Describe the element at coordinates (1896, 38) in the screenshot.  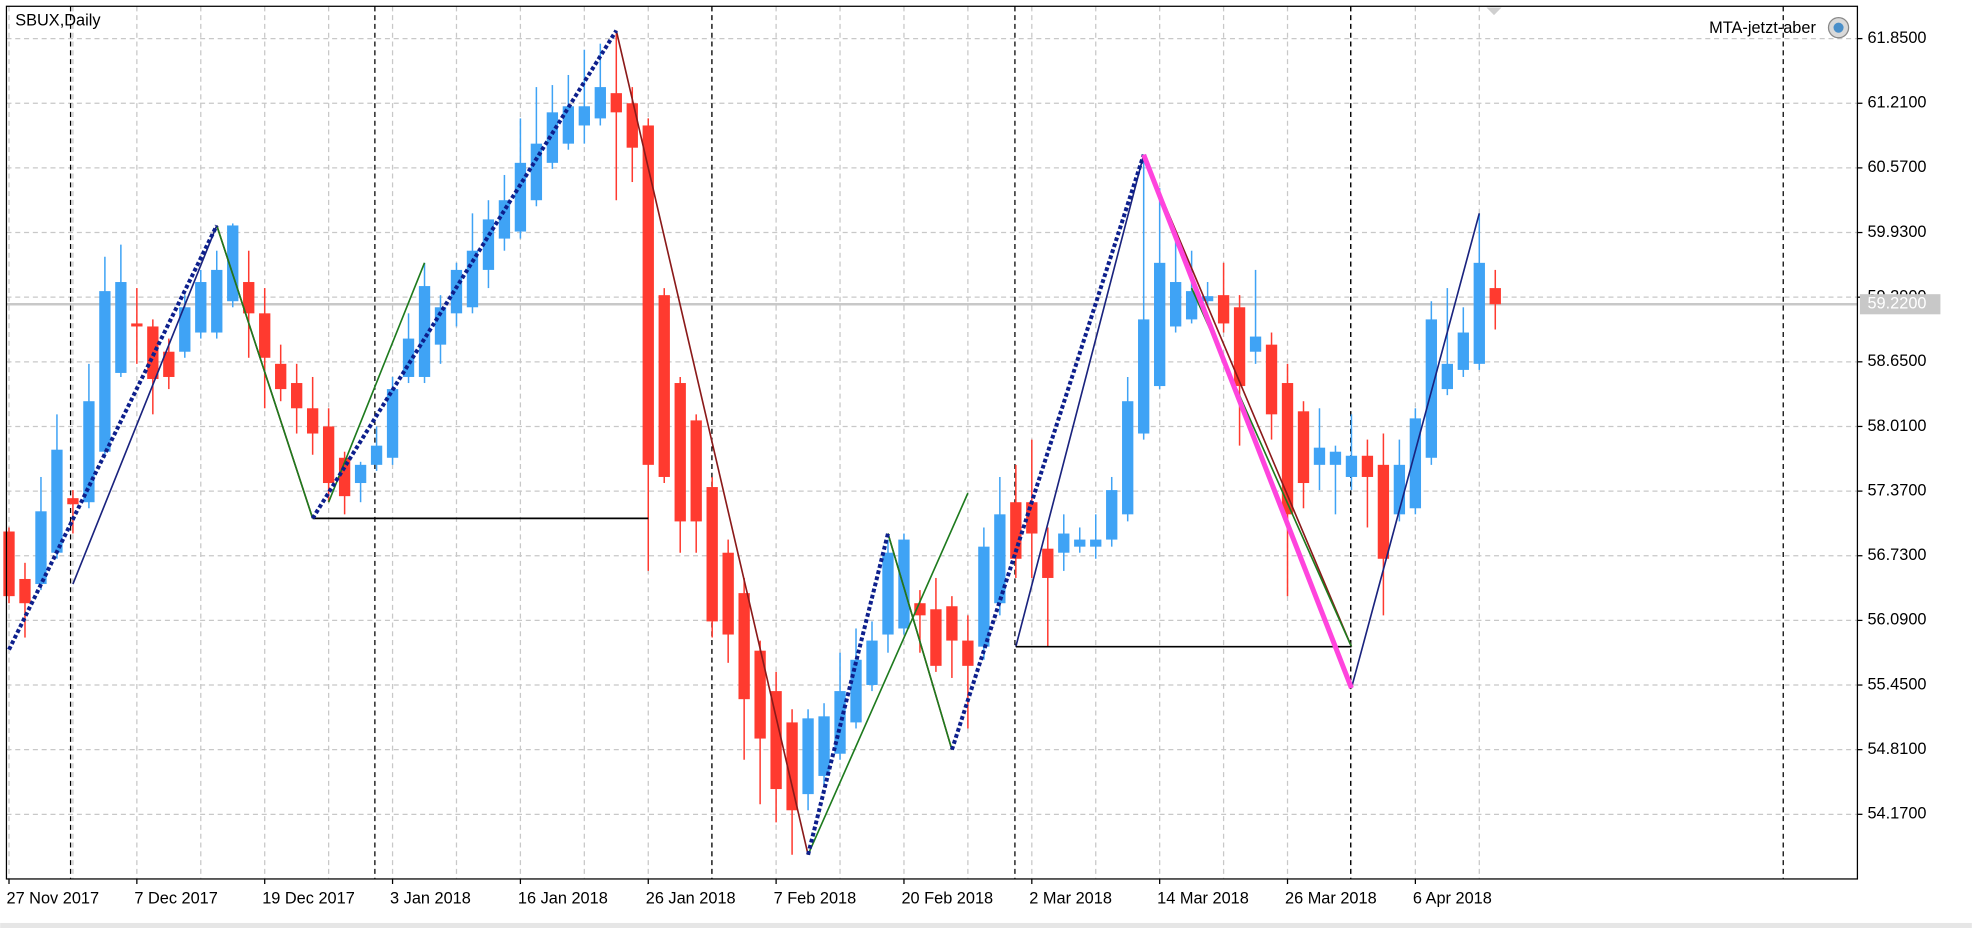
I see `y-tick-label: 61.8500` at that location.